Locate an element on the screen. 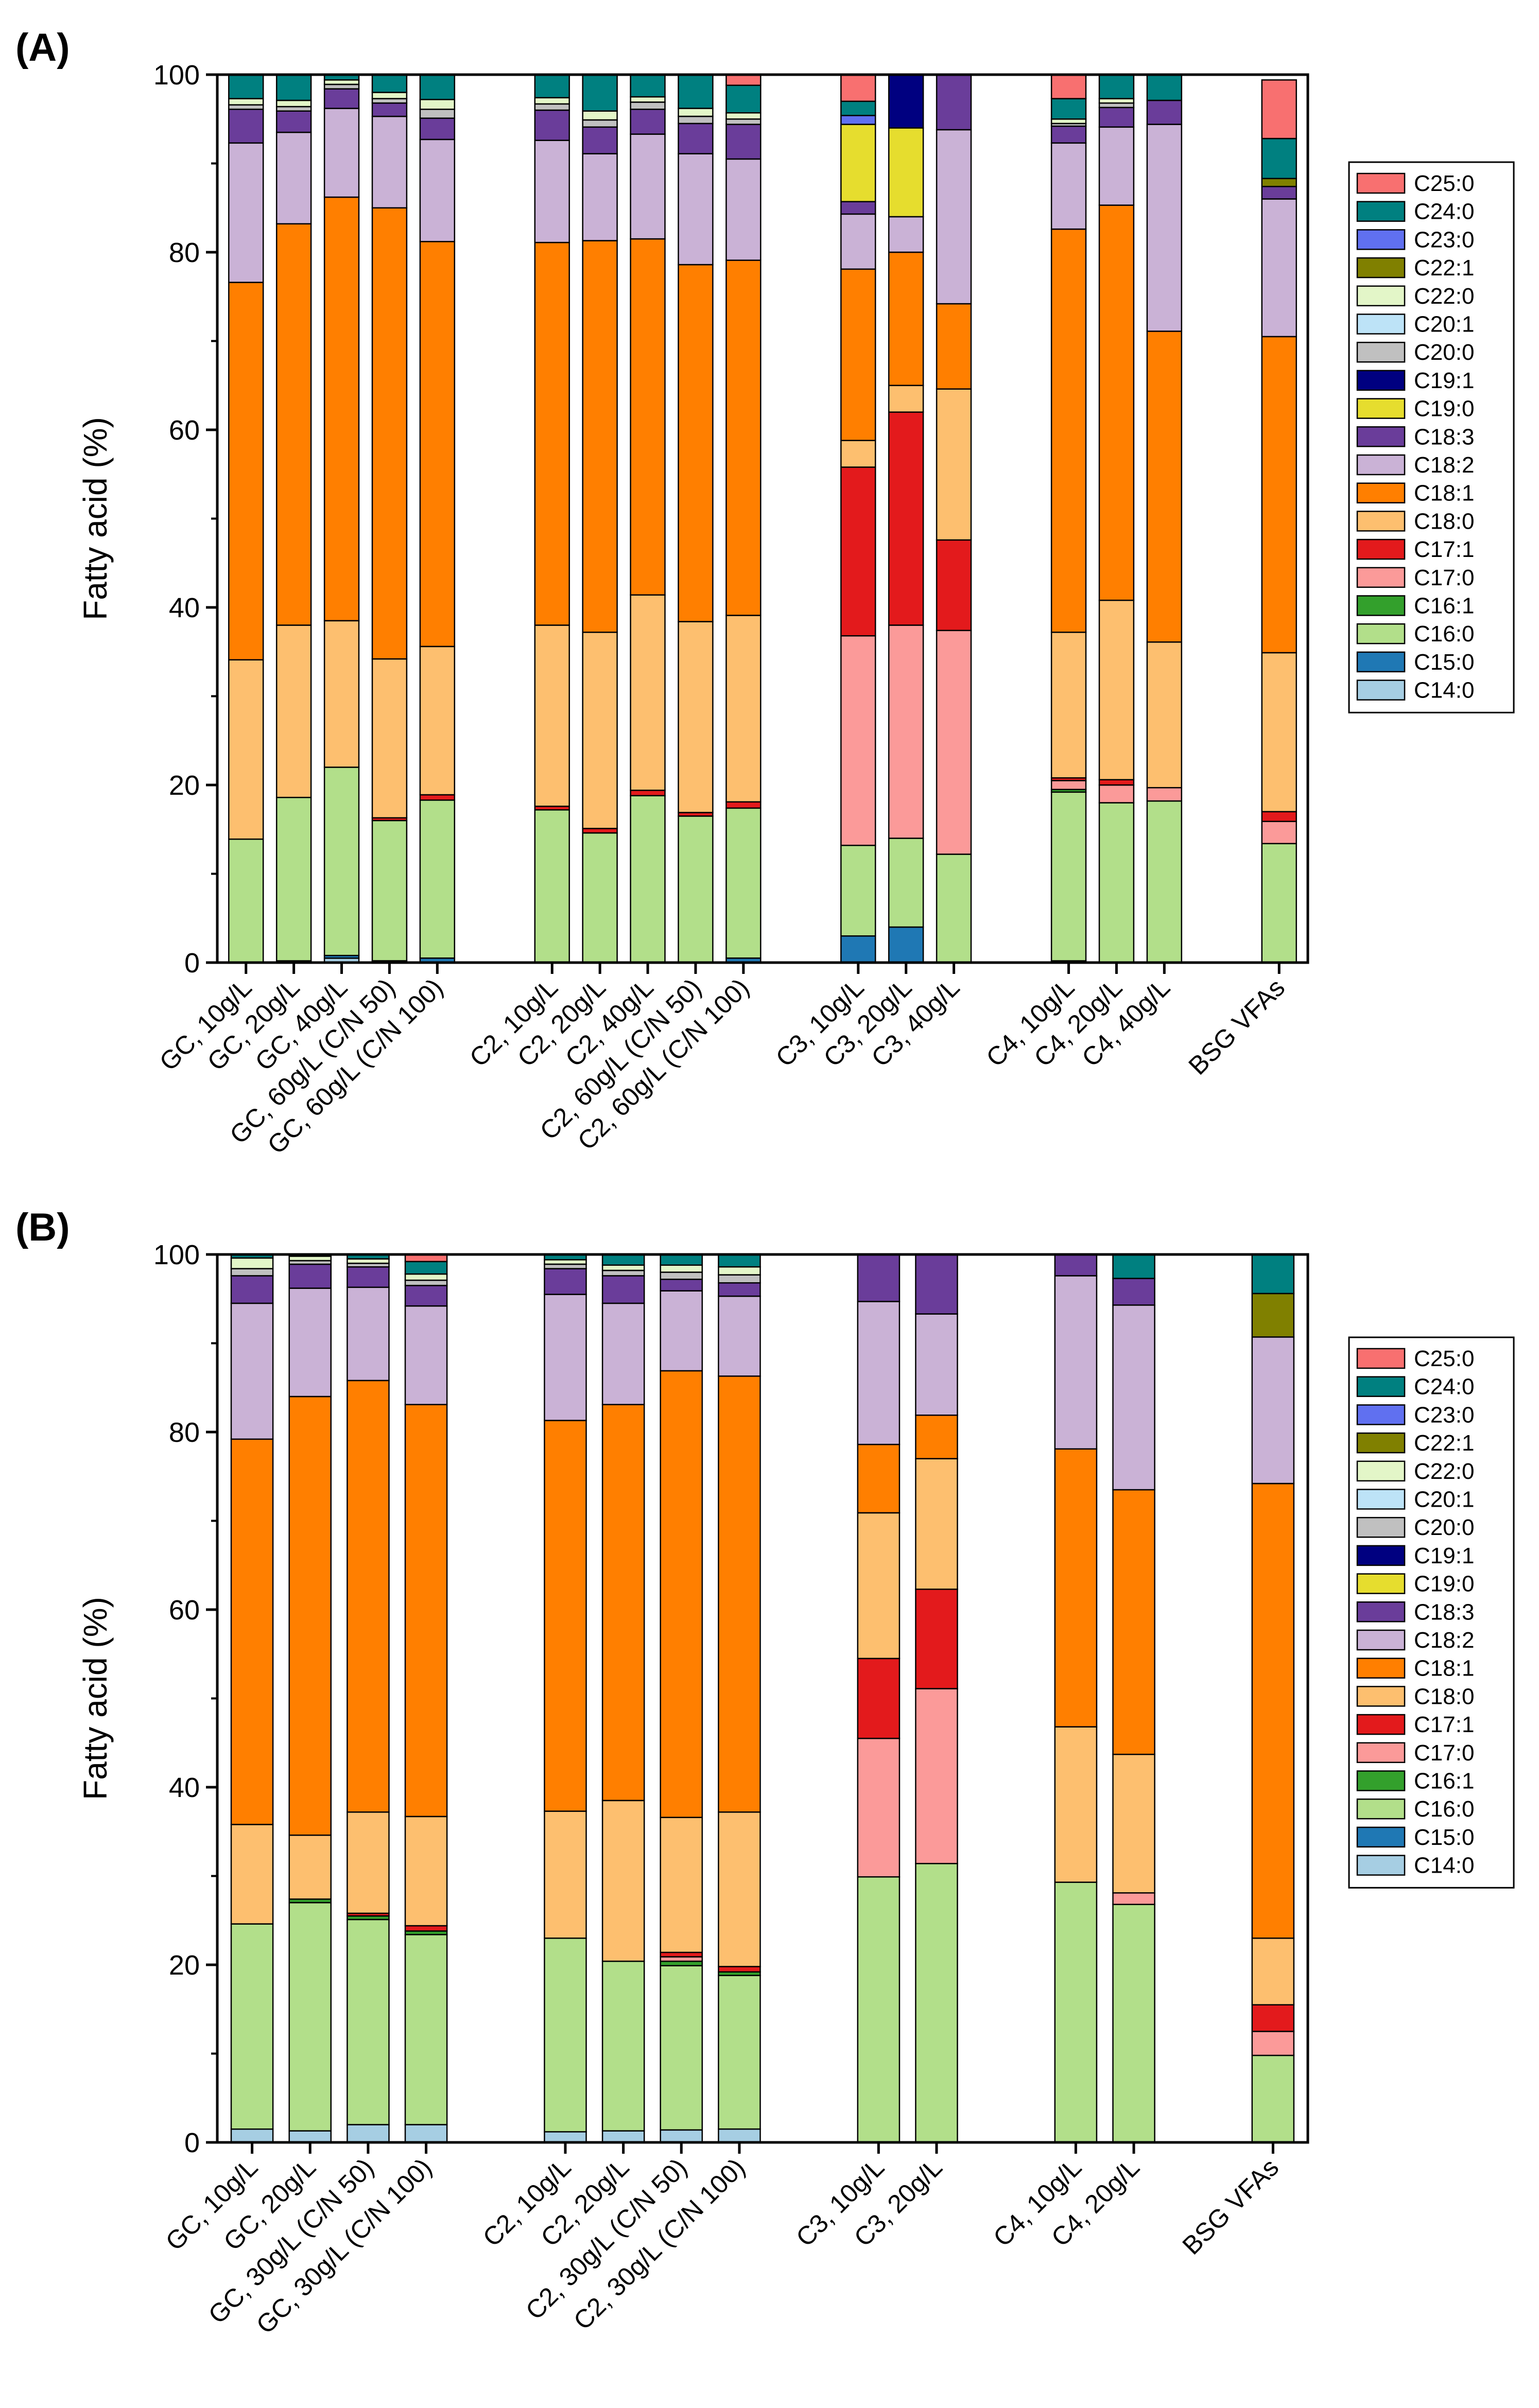 This screenshot has height=2408, width=1539. legend-label: C19:0 is located at coordinates (1444, 1585).